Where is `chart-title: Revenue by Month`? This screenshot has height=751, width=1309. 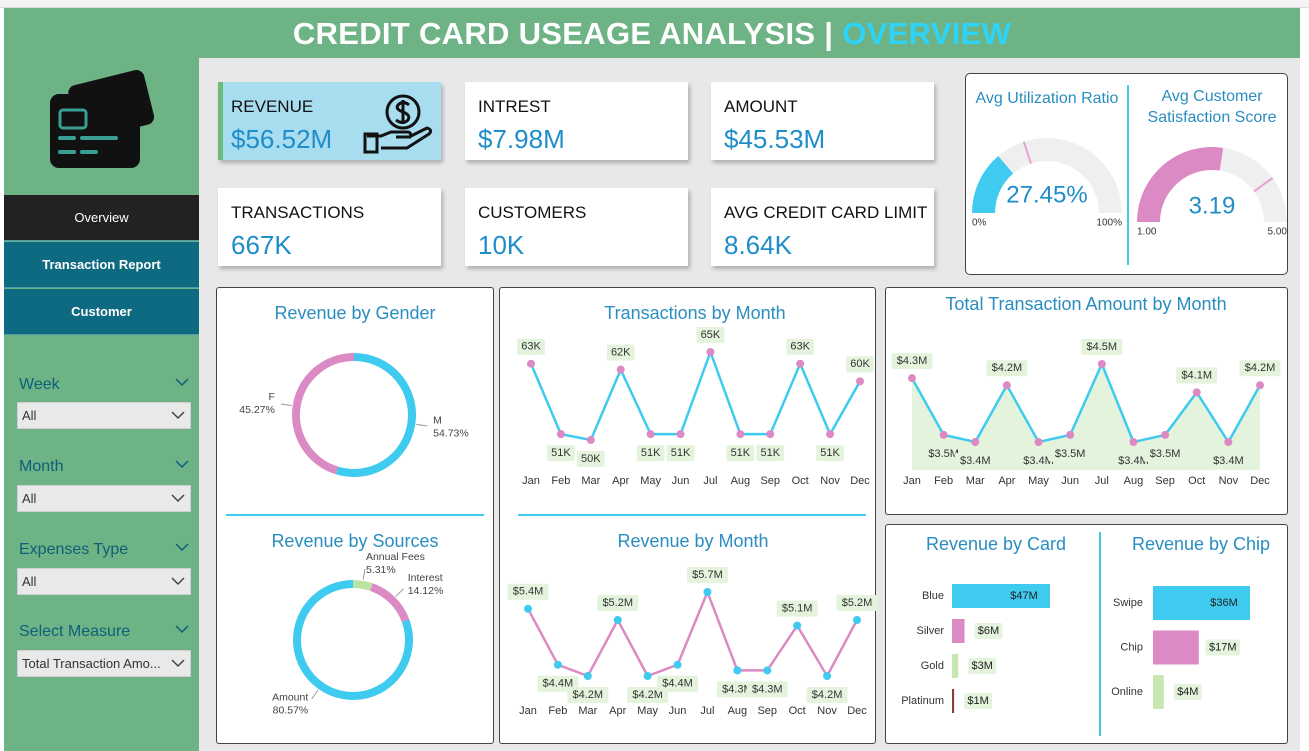 chart-title: Revenue by Month is located at coordinates (693, 541).